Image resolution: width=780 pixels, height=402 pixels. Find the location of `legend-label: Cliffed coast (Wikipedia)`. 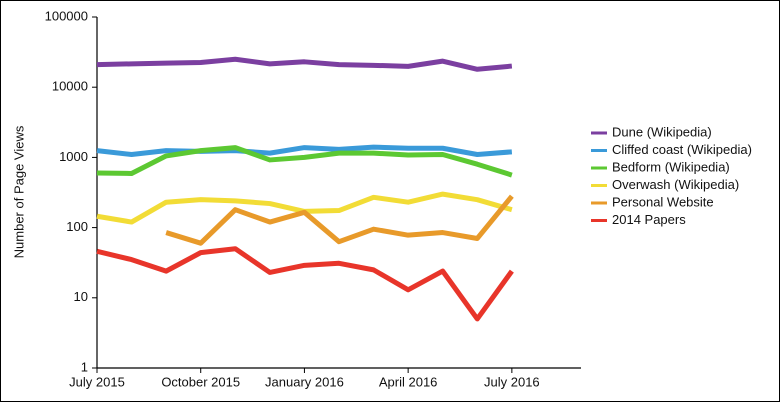

legend-label: Cliffed coast (Wikipedia) is located at coordinates (682, 149).